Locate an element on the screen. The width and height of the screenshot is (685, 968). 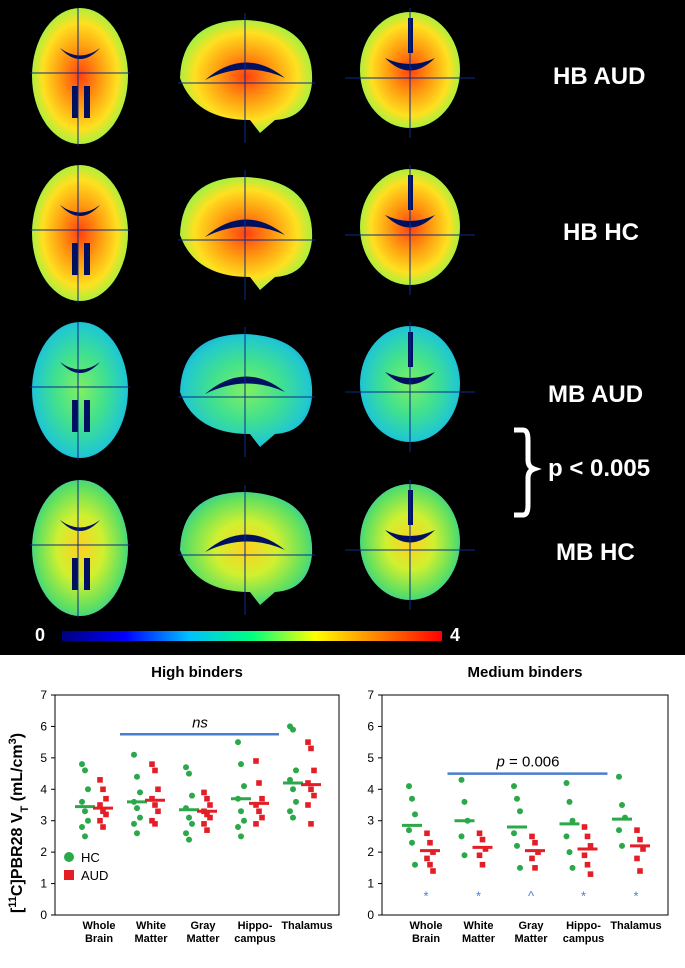
p-value: = 0.006 is located at coordinates (532, 762).